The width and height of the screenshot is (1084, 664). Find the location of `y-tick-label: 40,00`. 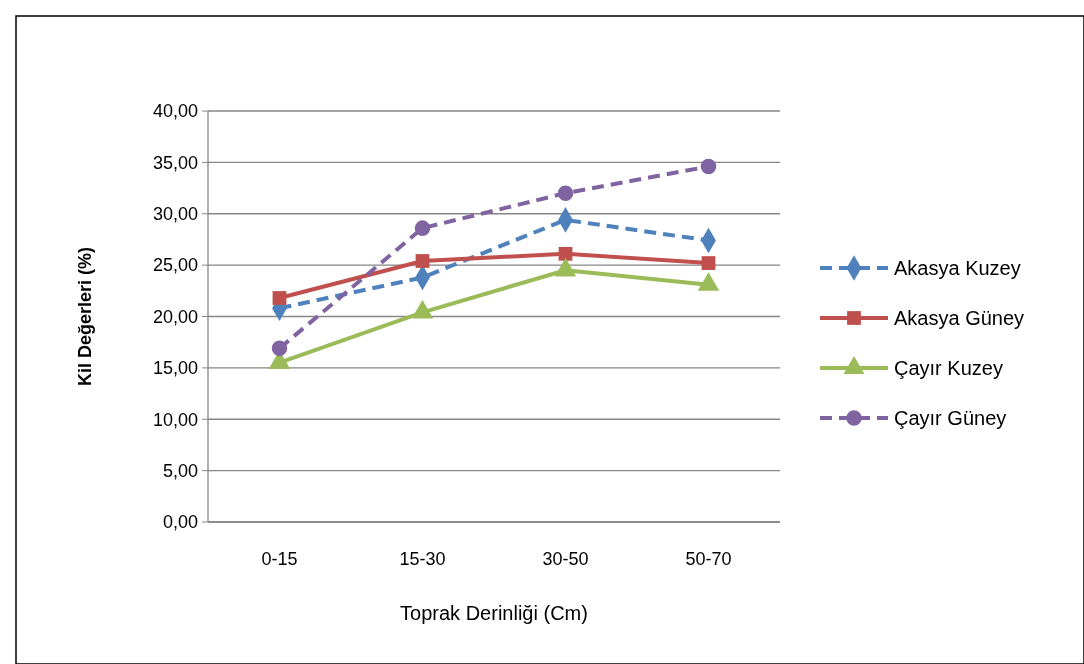

y-tick-label: 40,00 is located at coordinates (175, 111).